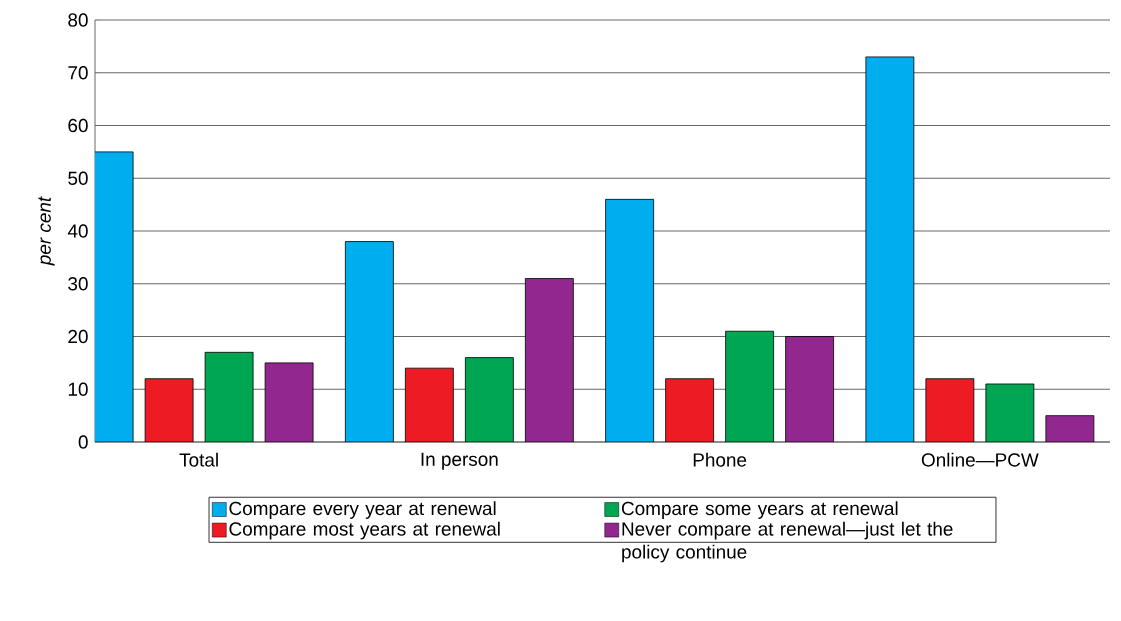 The width and height of the screenshot is (1121, 621). I want to click on legend-label: Compare some years at renewal, so click(759, 510).